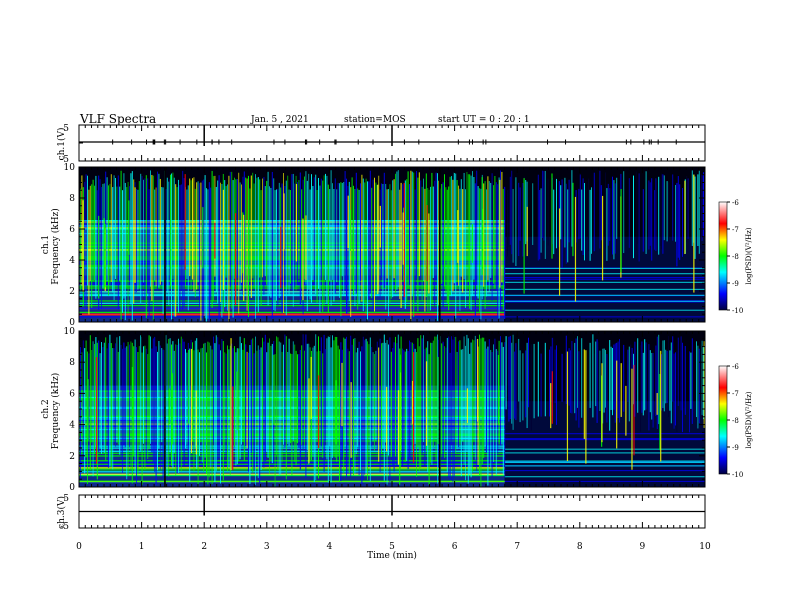 This screenshot has width=792, height=612. I want to click on colorbar-label: log(PSD)(V²/Hz), so click(749, 255).